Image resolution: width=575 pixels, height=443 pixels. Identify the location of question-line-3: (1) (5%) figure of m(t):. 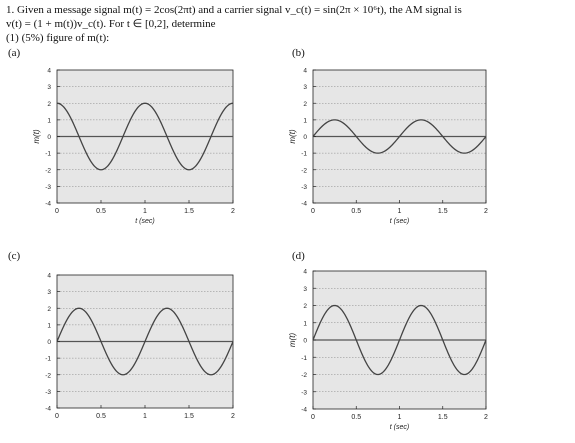
(58, 38).